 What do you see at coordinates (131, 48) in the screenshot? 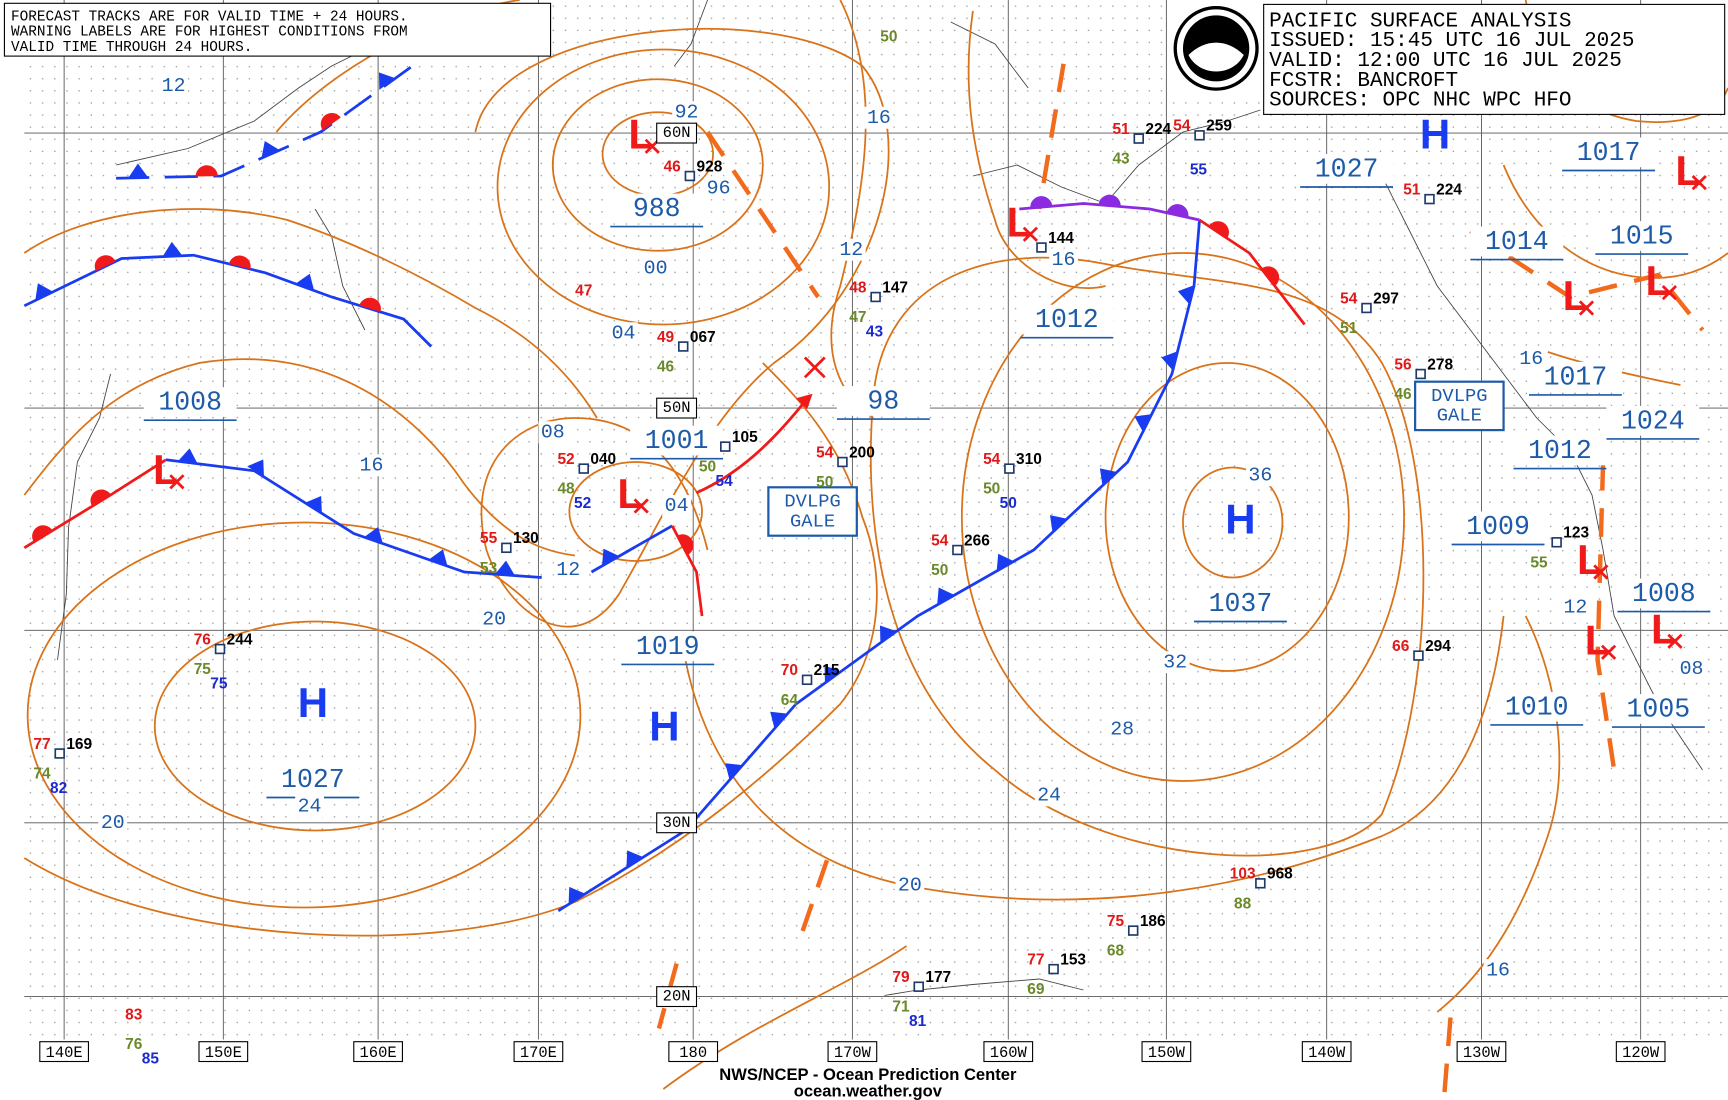
I see `warning-line: VALID TIME THROUGH 24 HOURS.` at bounding box center [131, 48].